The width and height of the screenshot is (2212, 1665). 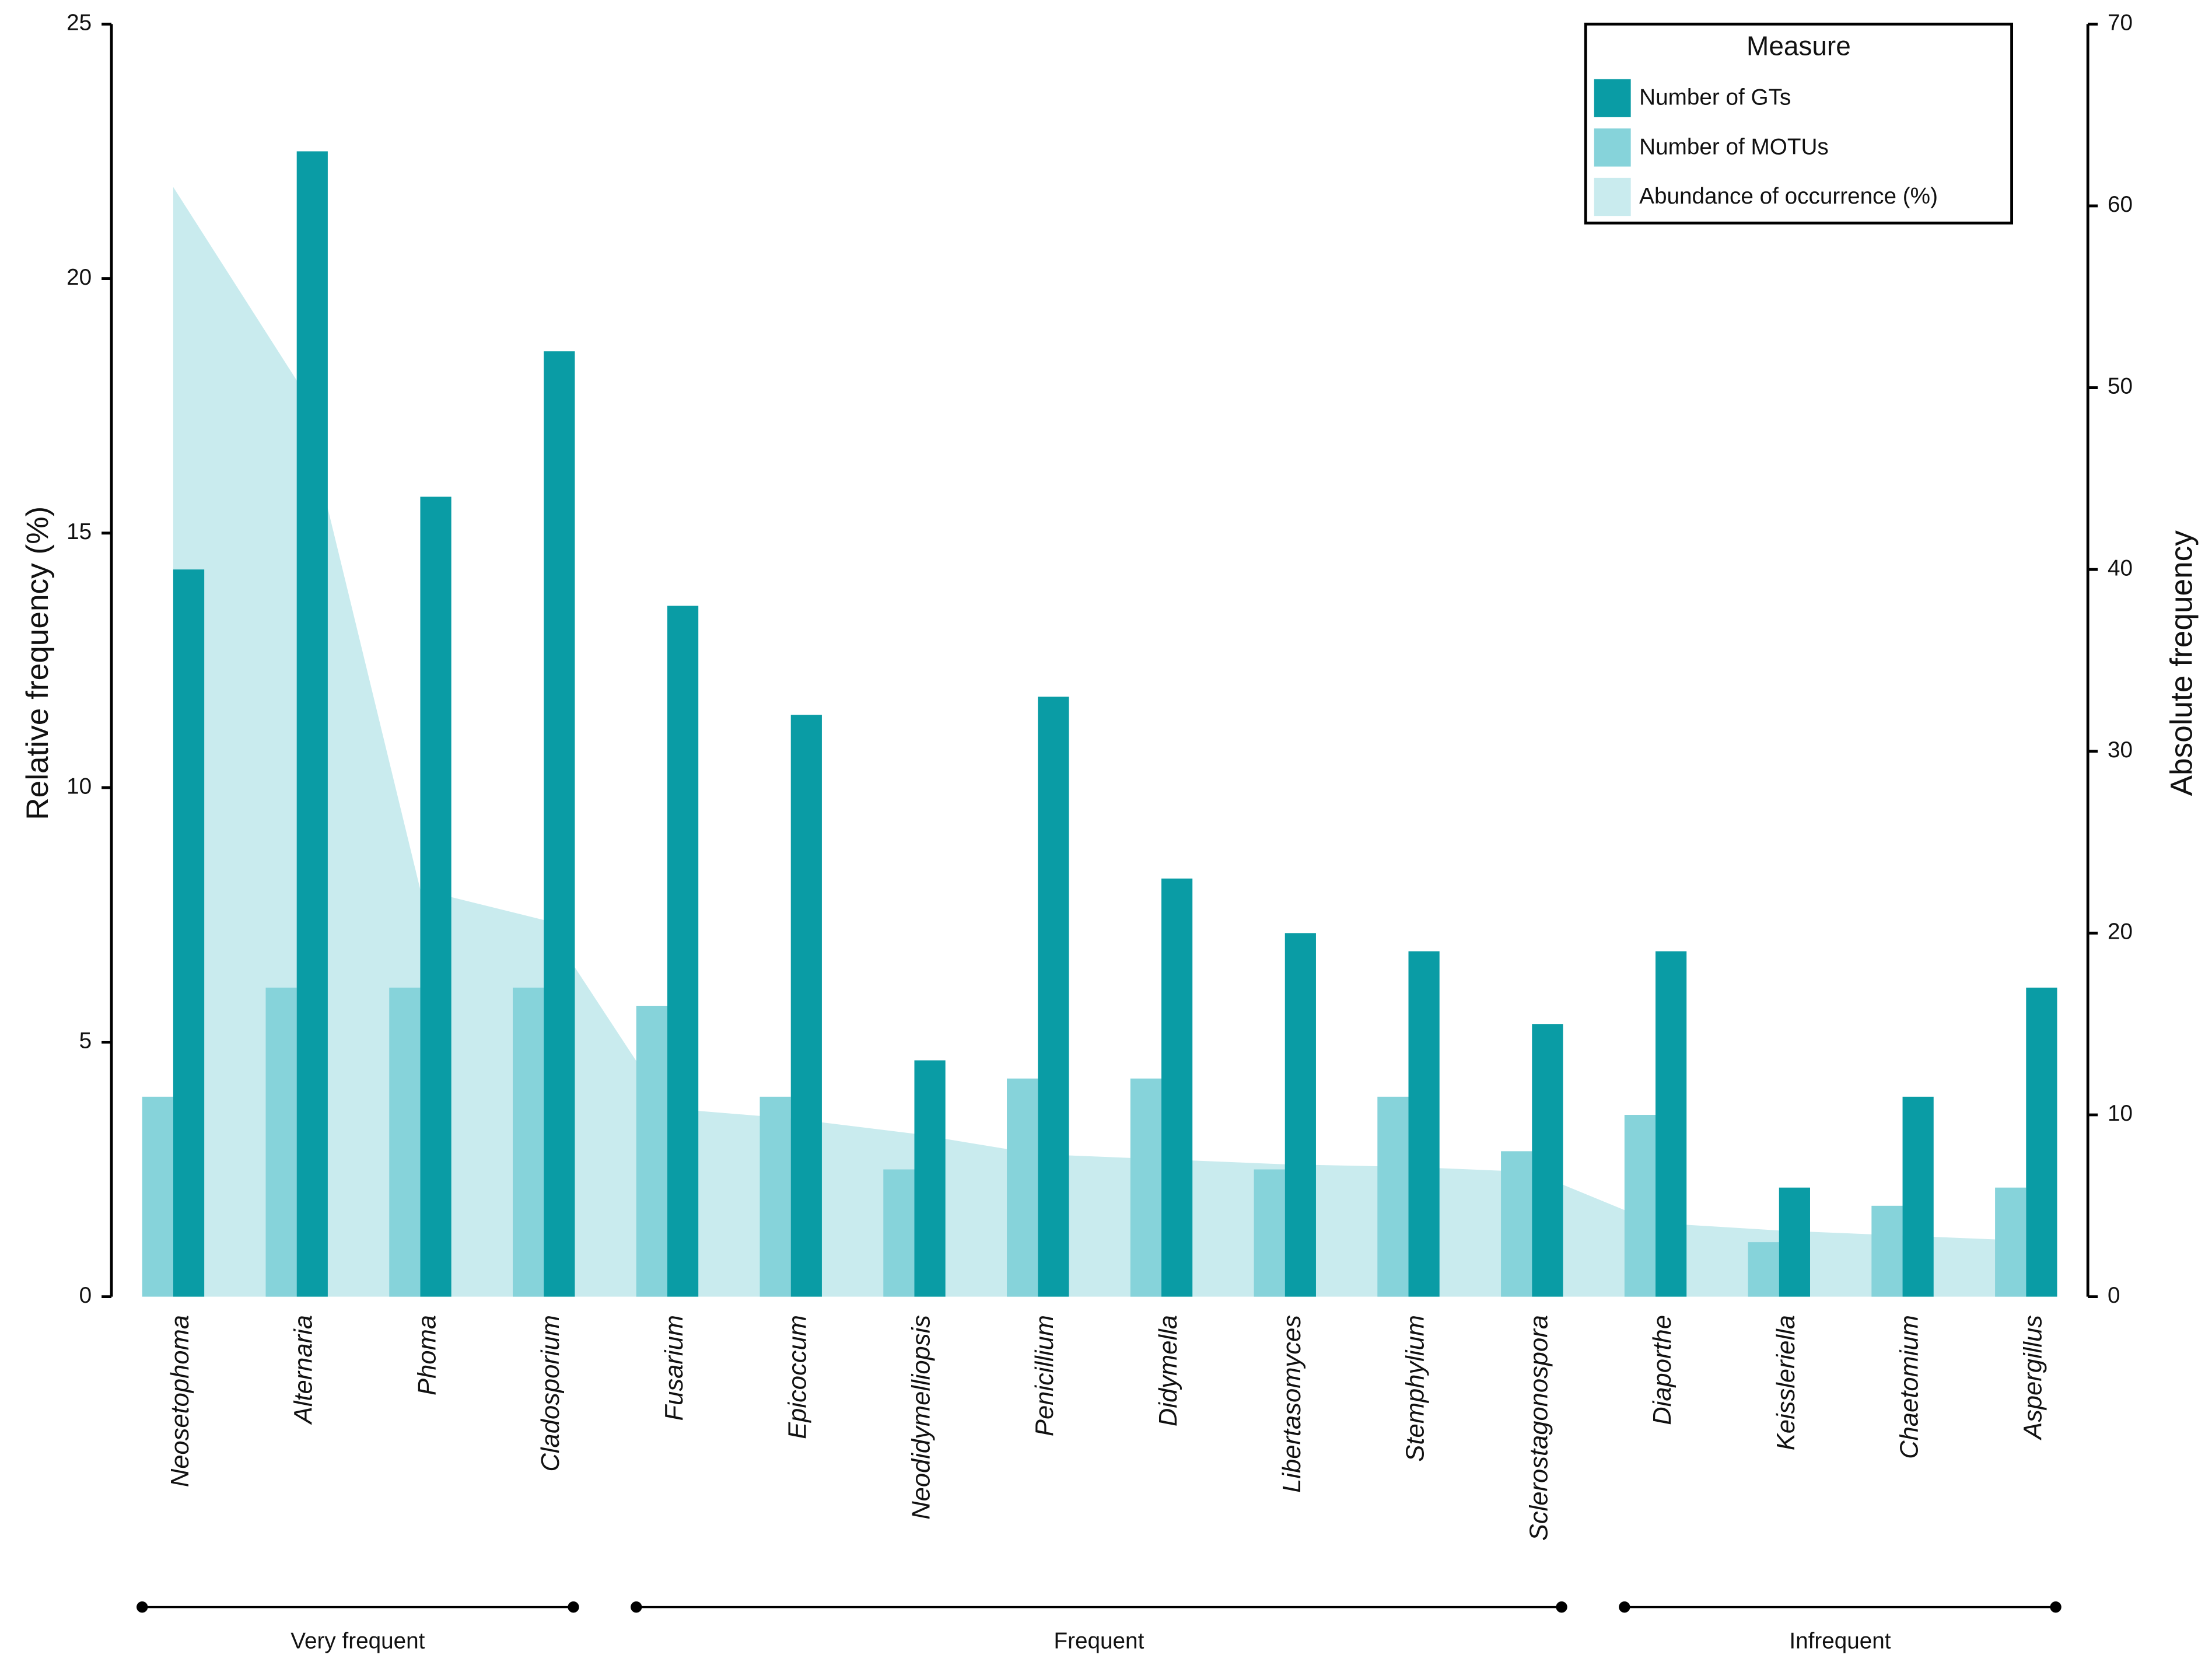 What do you see at coordinates (1798, 46) in the screenshot?
I see `legend-title: Measure` at bounding box center [1798, 46].